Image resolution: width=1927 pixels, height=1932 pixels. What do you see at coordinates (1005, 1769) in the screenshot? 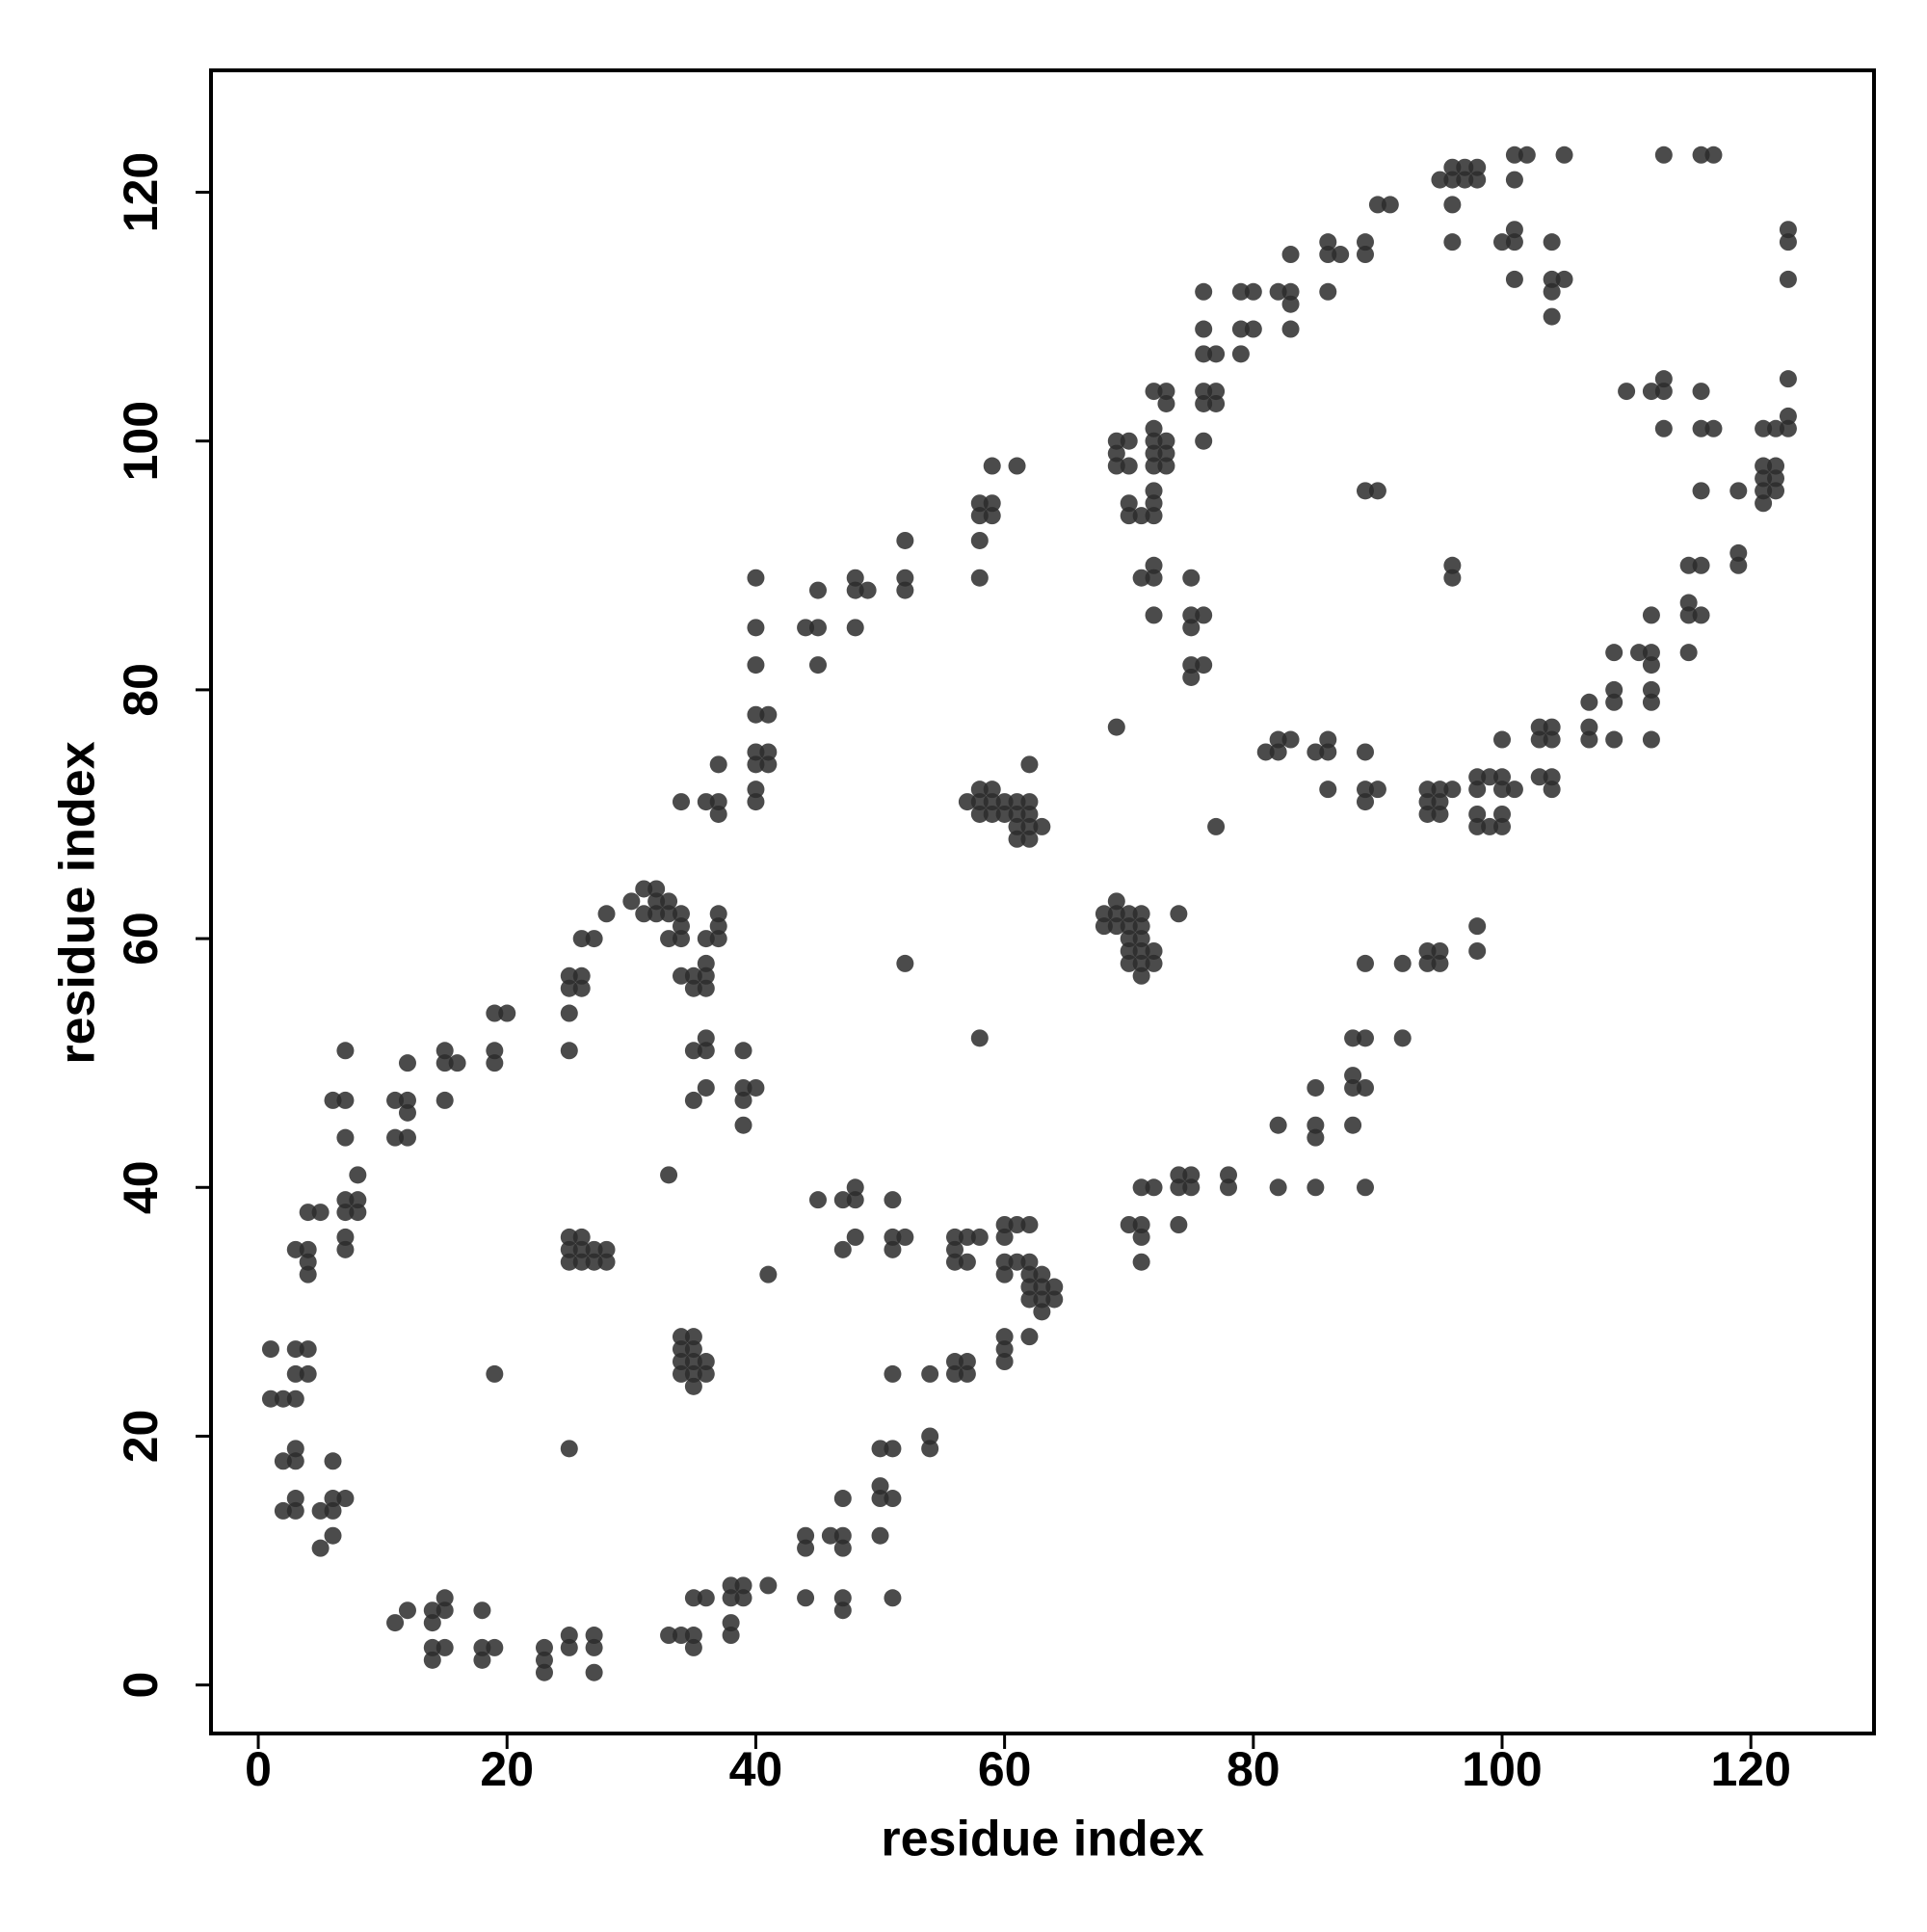
I see `x-tick-label: 60` at bounding box center [1005, 1769].